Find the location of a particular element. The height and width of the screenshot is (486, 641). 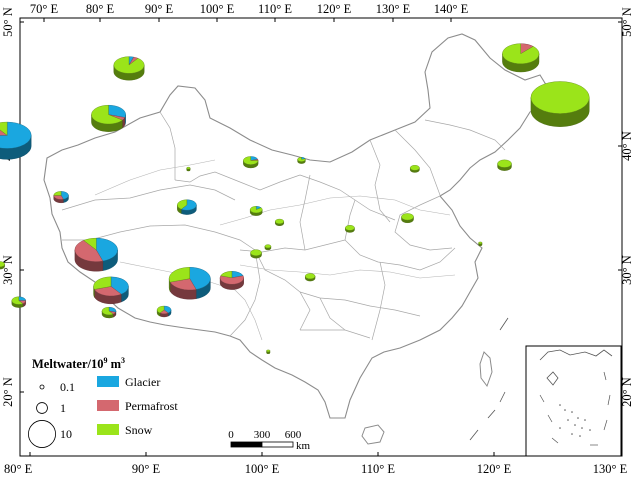

bottom-lon-label: 90° E is located at coordinates (146, 469).